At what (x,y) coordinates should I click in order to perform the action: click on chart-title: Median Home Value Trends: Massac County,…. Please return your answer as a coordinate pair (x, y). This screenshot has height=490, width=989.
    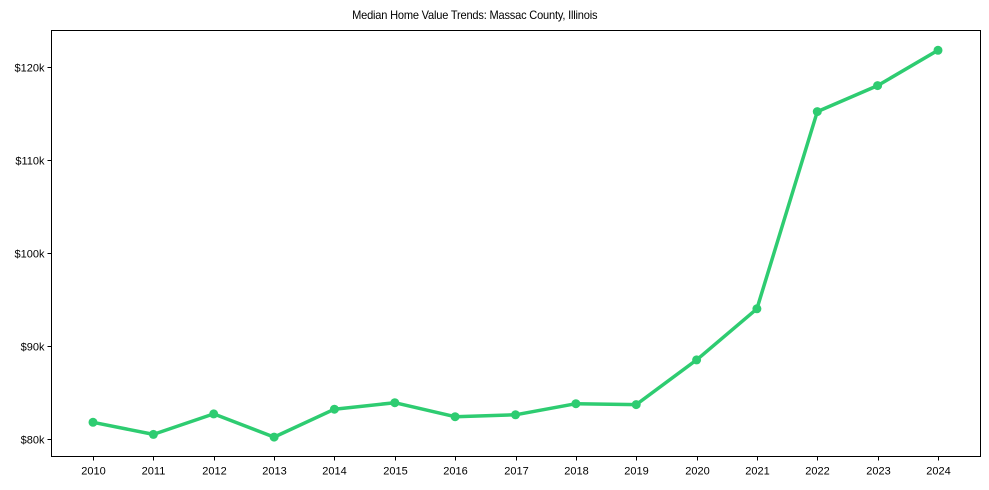
    Looking at the image, I should click on (475, 15).